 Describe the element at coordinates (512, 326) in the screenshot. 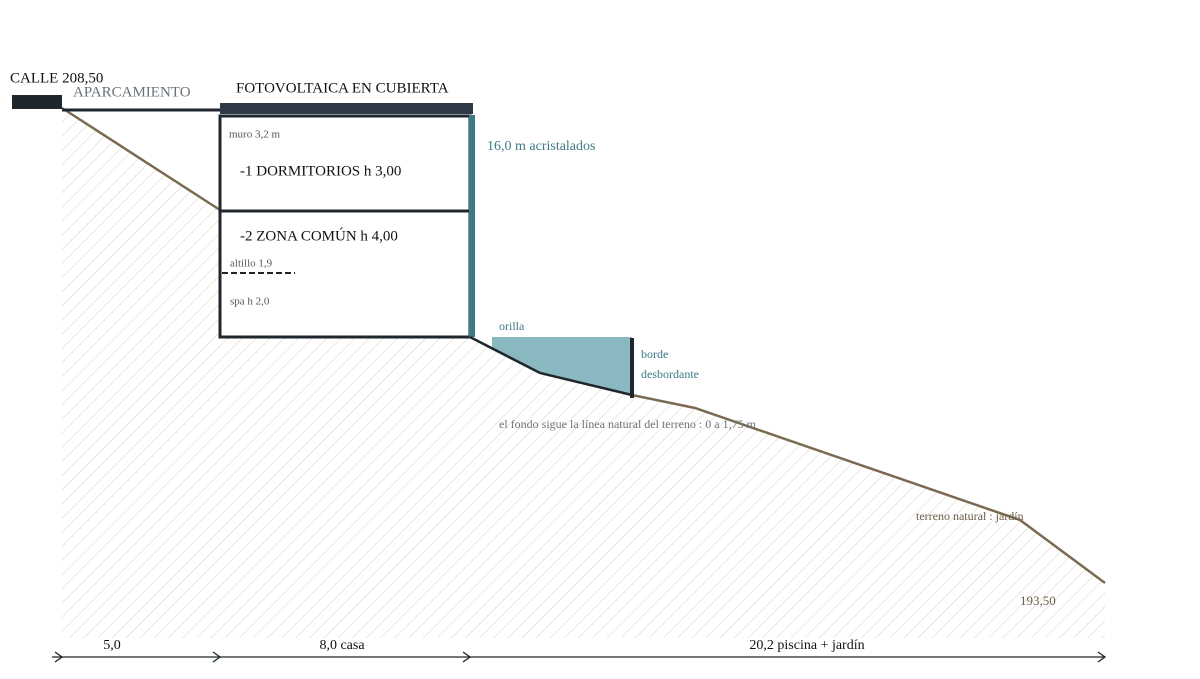

I see `shore-label: orilla` at that location.